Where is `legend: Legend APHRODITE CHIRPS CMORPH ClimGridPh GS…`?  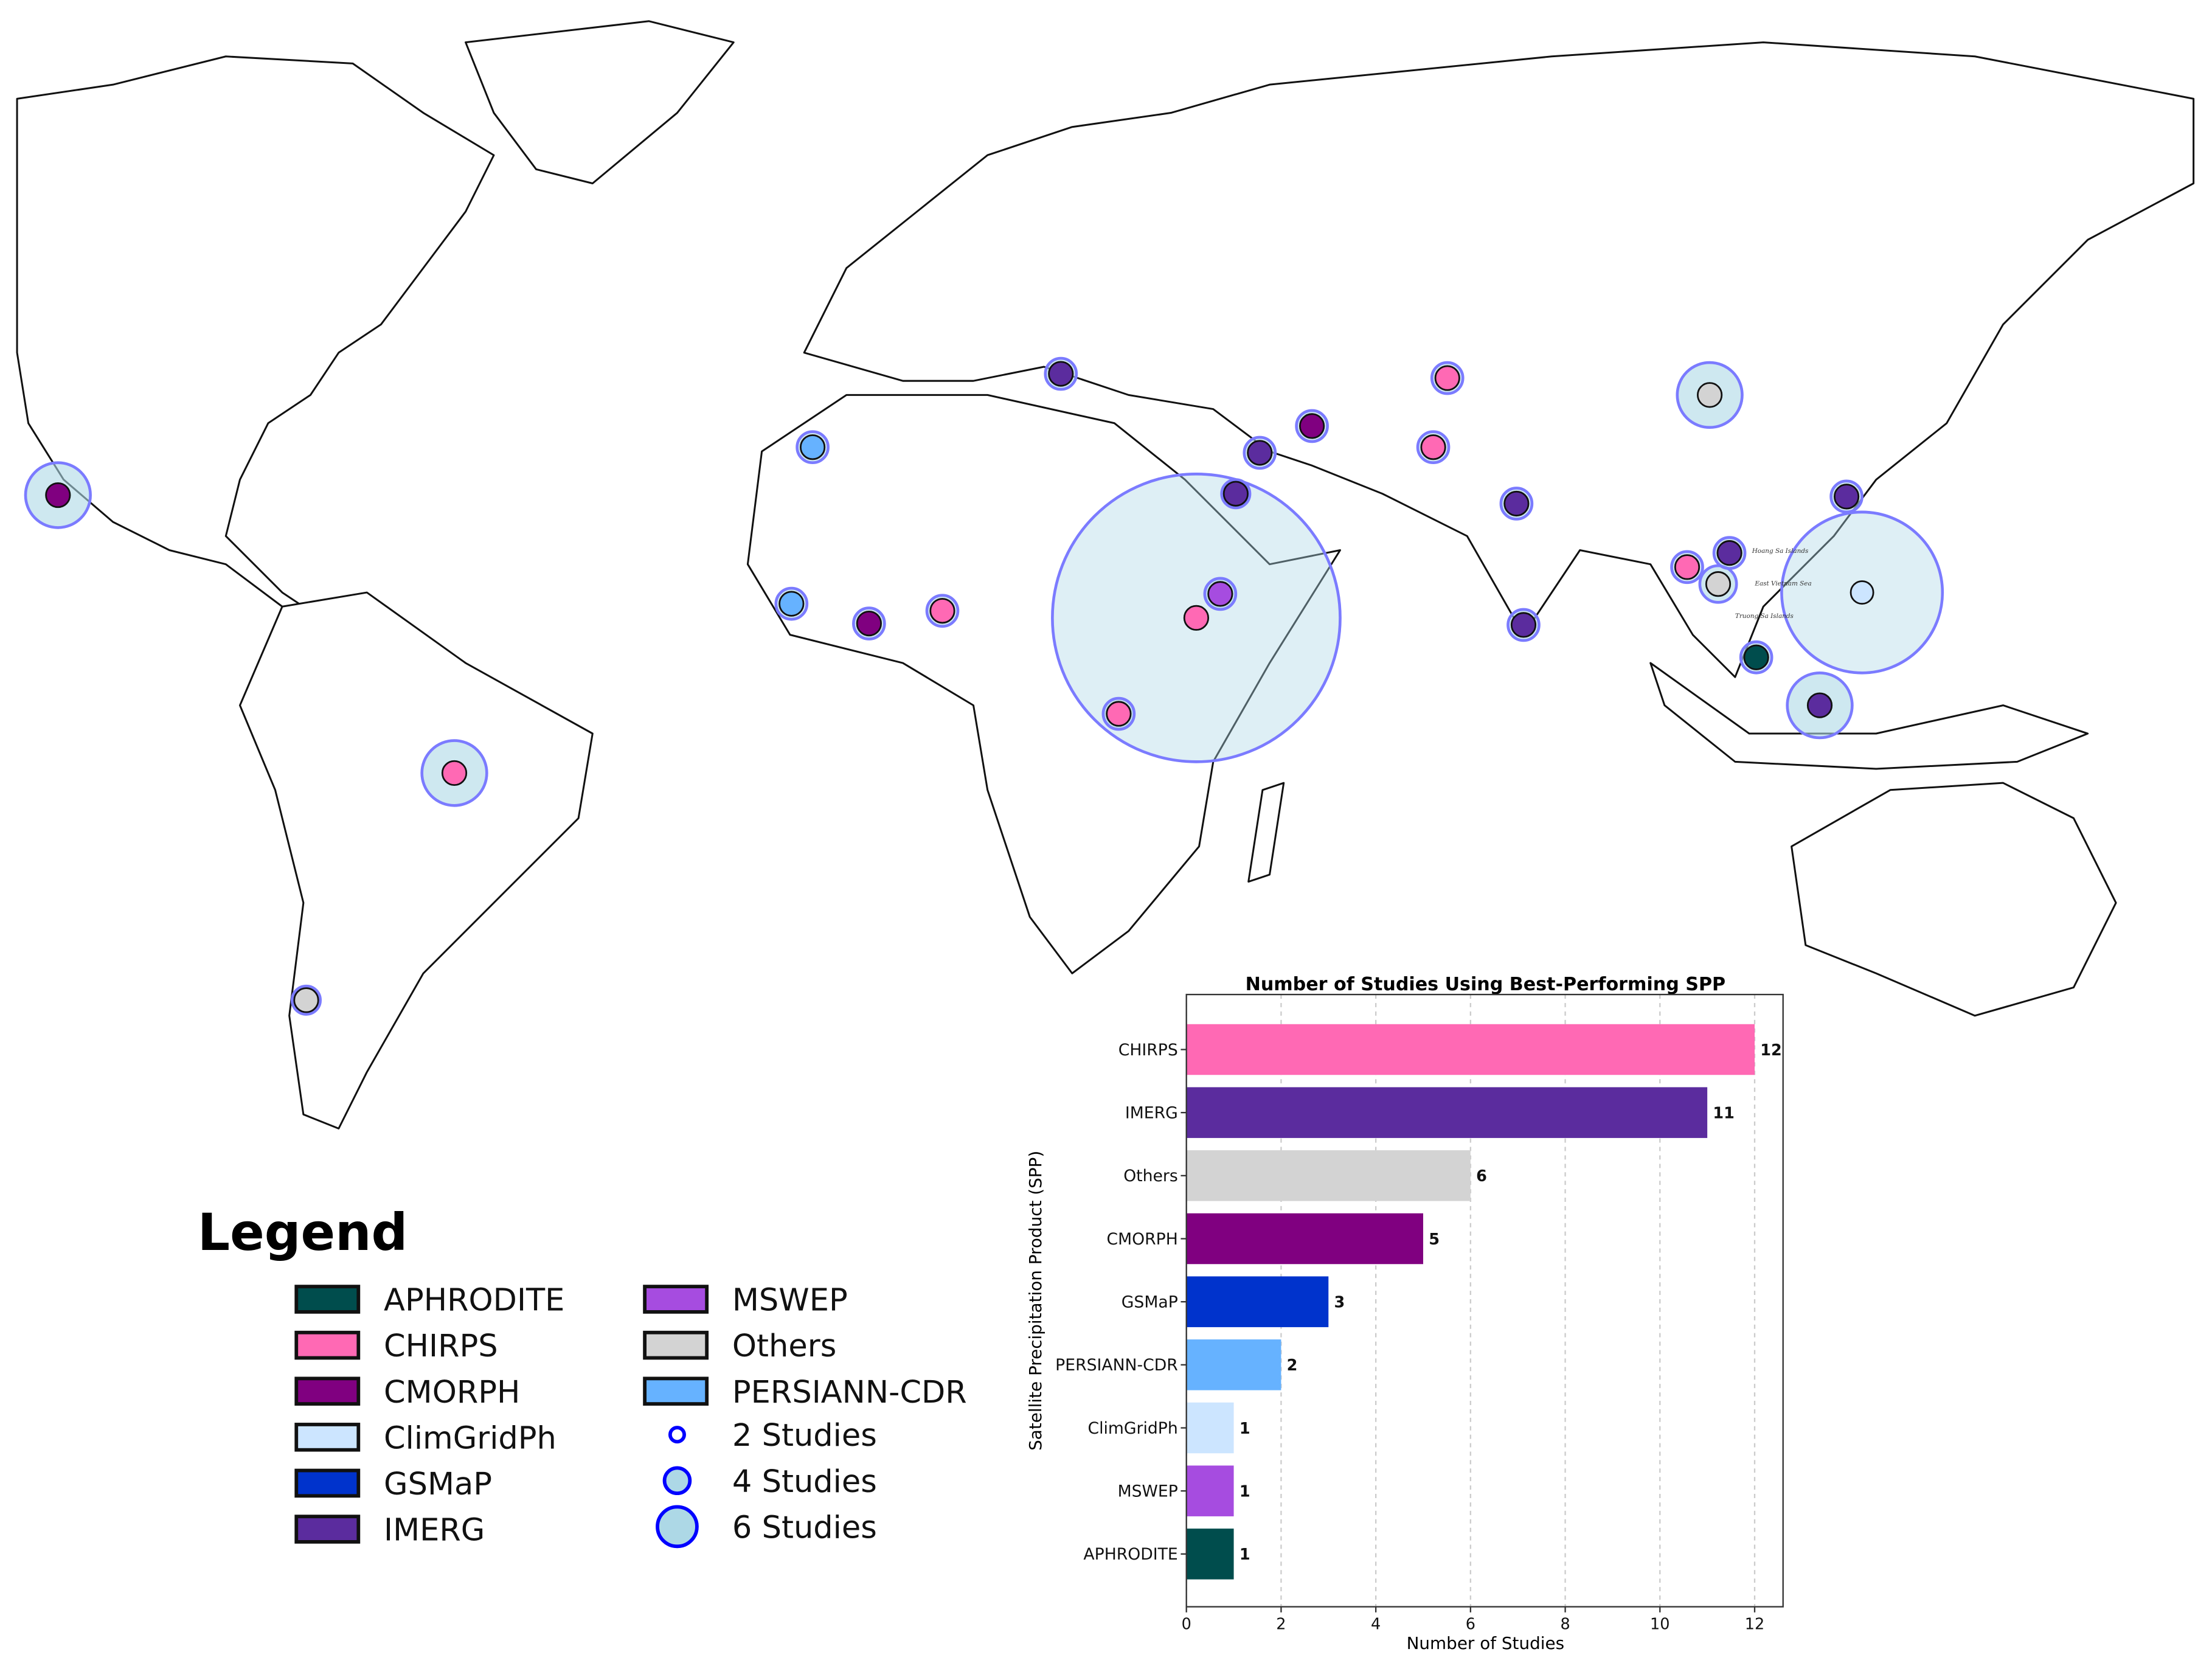 legend: Legend APHRODITE CHIRPS CMORPH ClimGridPh GS… is located at coordinates (582, 1376).